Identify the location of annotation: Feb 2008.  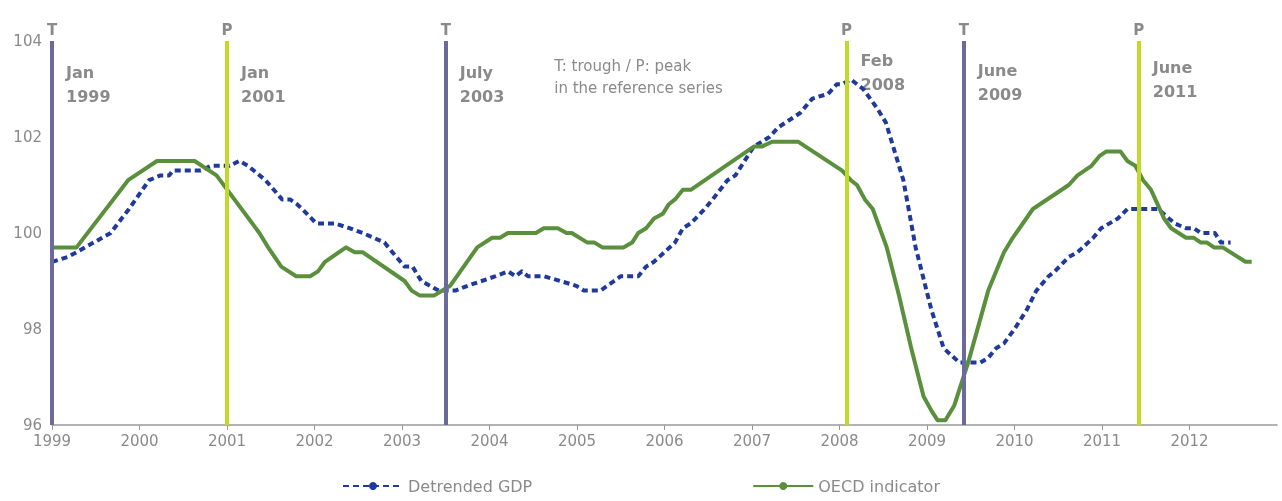
(883, 73).